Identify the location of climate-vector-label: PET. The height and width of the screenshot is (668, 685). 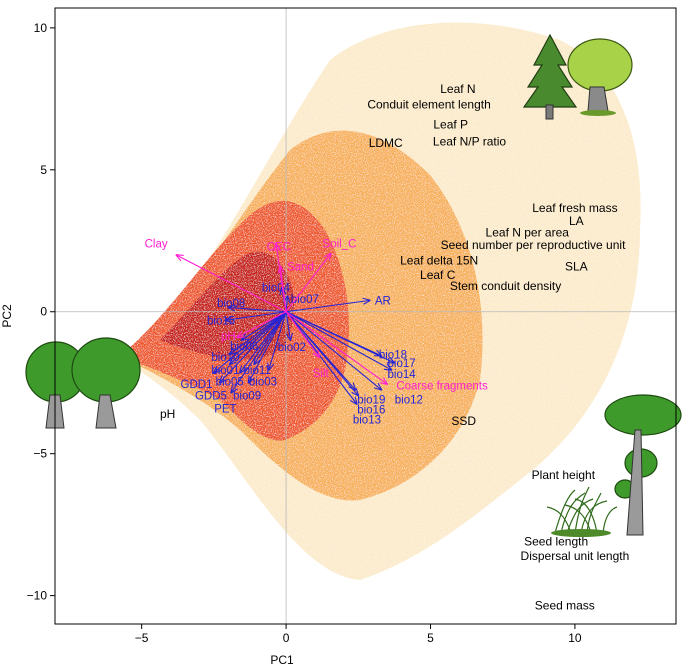
(225, 409).